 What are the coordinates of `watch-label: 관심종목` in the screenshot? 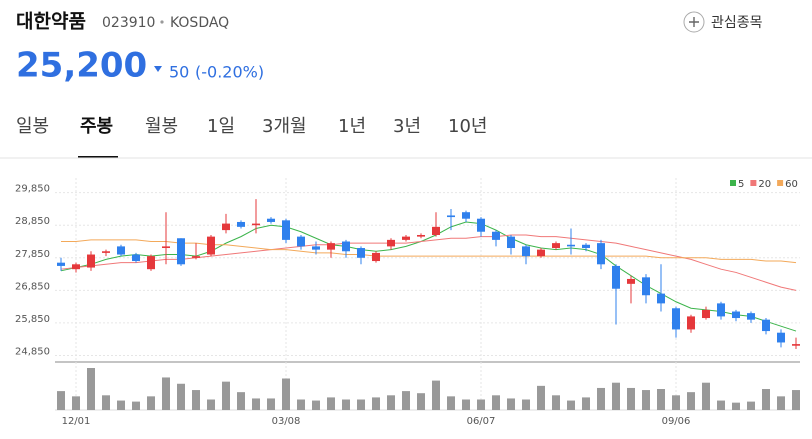 It's located at (737, 23).